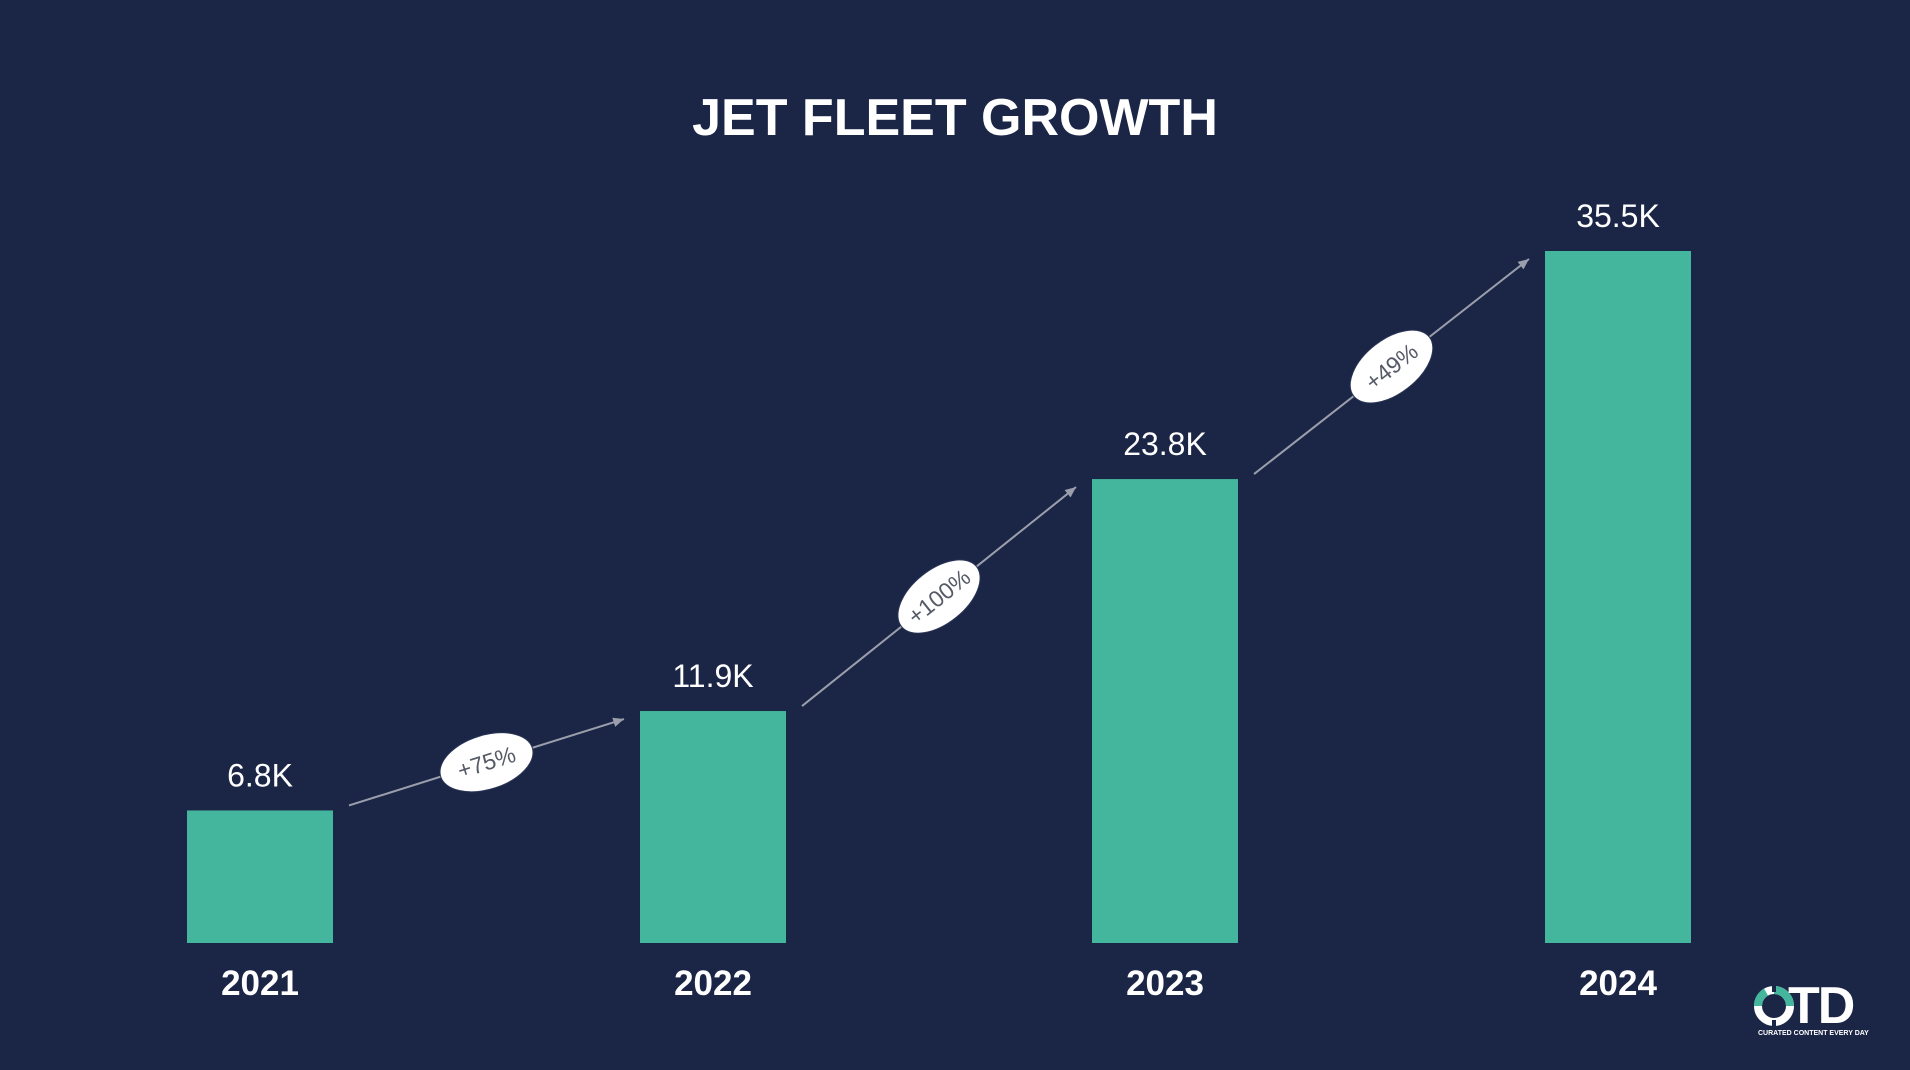 This screenshot has width=1910, height=1070. I want to click on otd-logo: TD CURATED CONTENT EVERY DAY, so click(1817, 1009).